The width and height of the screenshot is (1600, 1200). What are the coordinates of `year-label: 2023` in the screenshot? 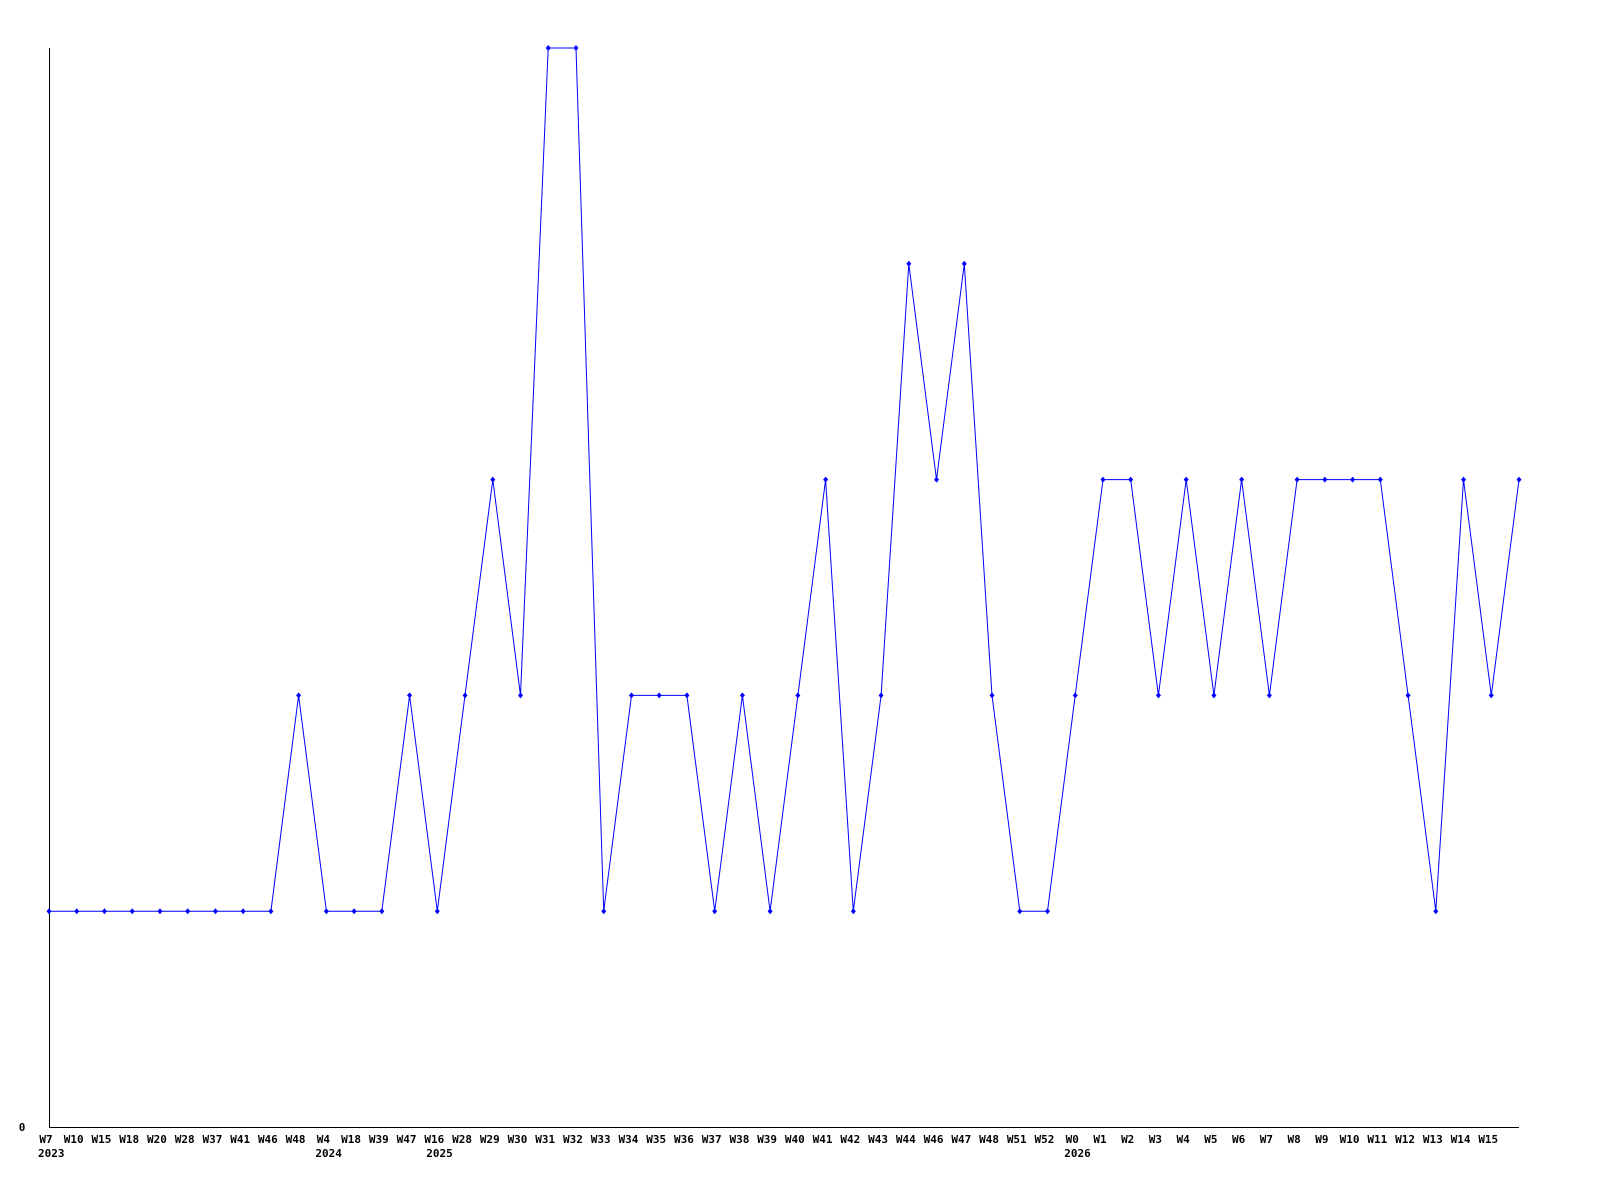 It's located at (51, 1153).